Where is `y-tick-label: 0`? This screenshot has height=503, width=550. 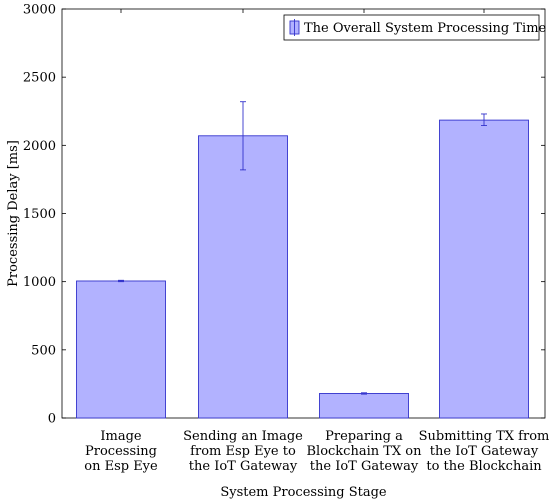
y-tick-label: 0 is located at coordinates (52, 419).